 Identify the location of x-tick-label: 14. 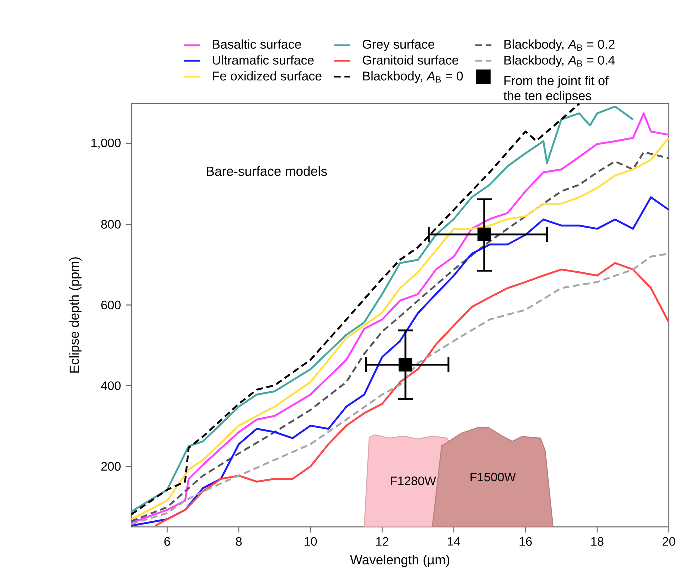
(454, 542).